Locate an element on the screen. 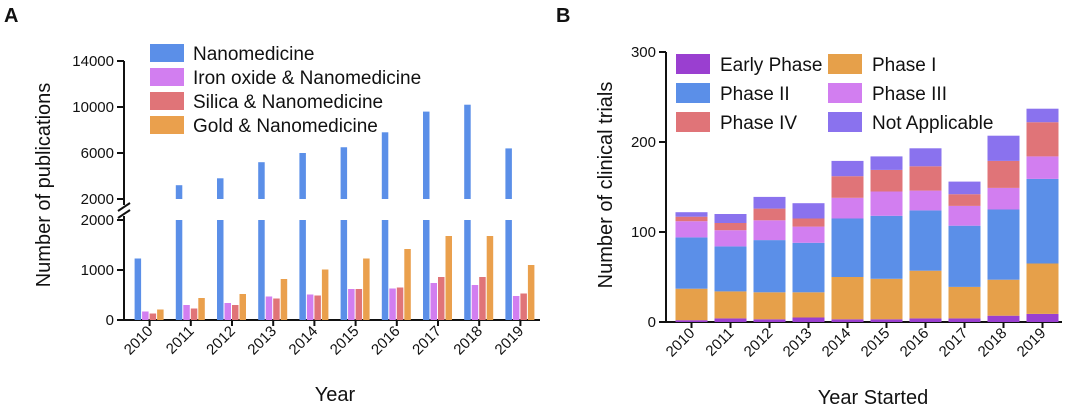  chart-b-y-tick-label: 300 is located at coordinates (643, 52).